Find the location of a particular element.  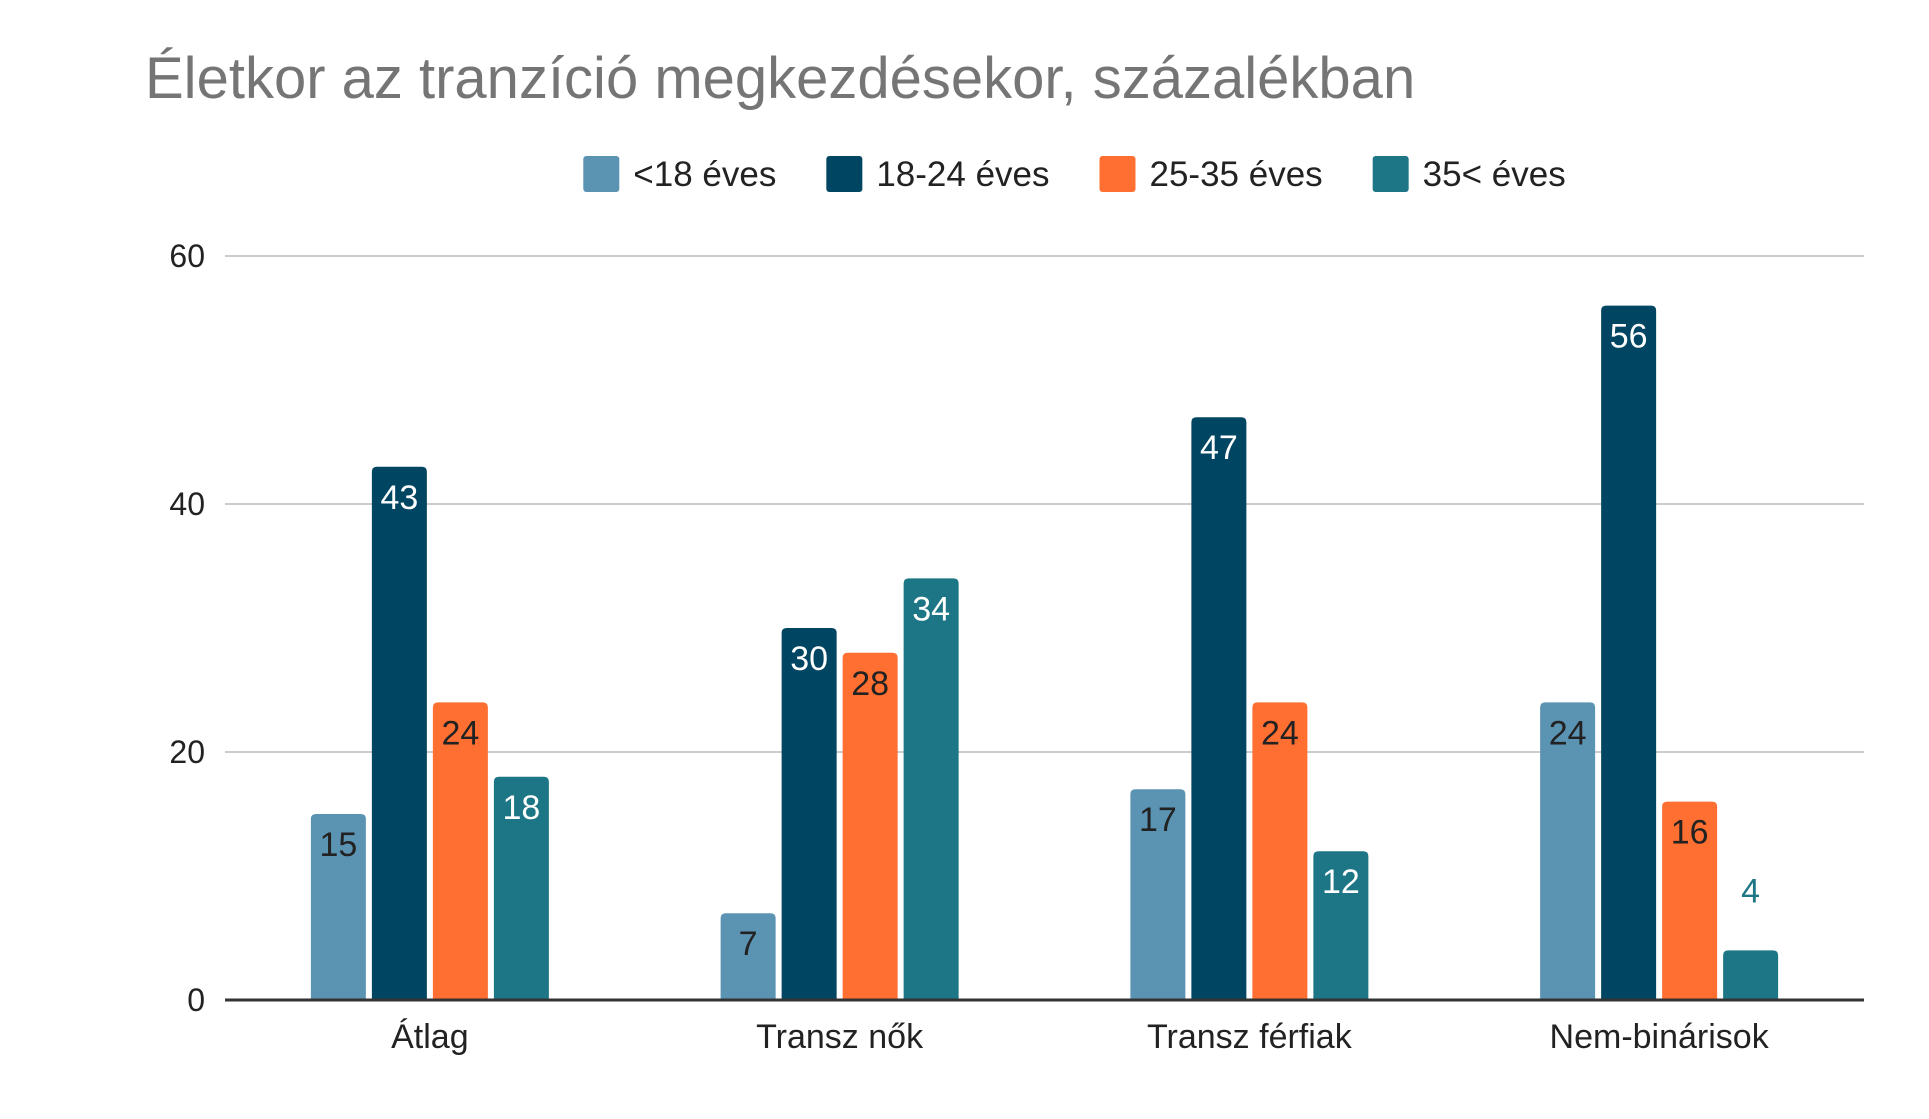

data-label: 16 is located at coordinates (1690, 833).